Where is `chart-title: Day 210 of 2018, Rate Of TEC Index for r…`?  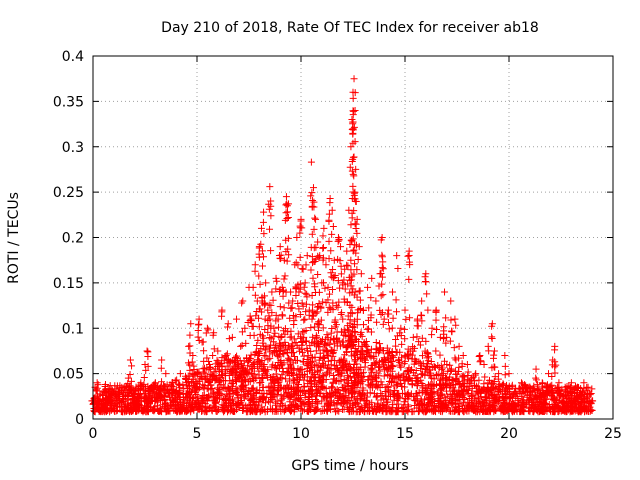 chart-title: Day 210 of 2018, Rate Of TEC Index for r… is located at coordinates (350, 28).